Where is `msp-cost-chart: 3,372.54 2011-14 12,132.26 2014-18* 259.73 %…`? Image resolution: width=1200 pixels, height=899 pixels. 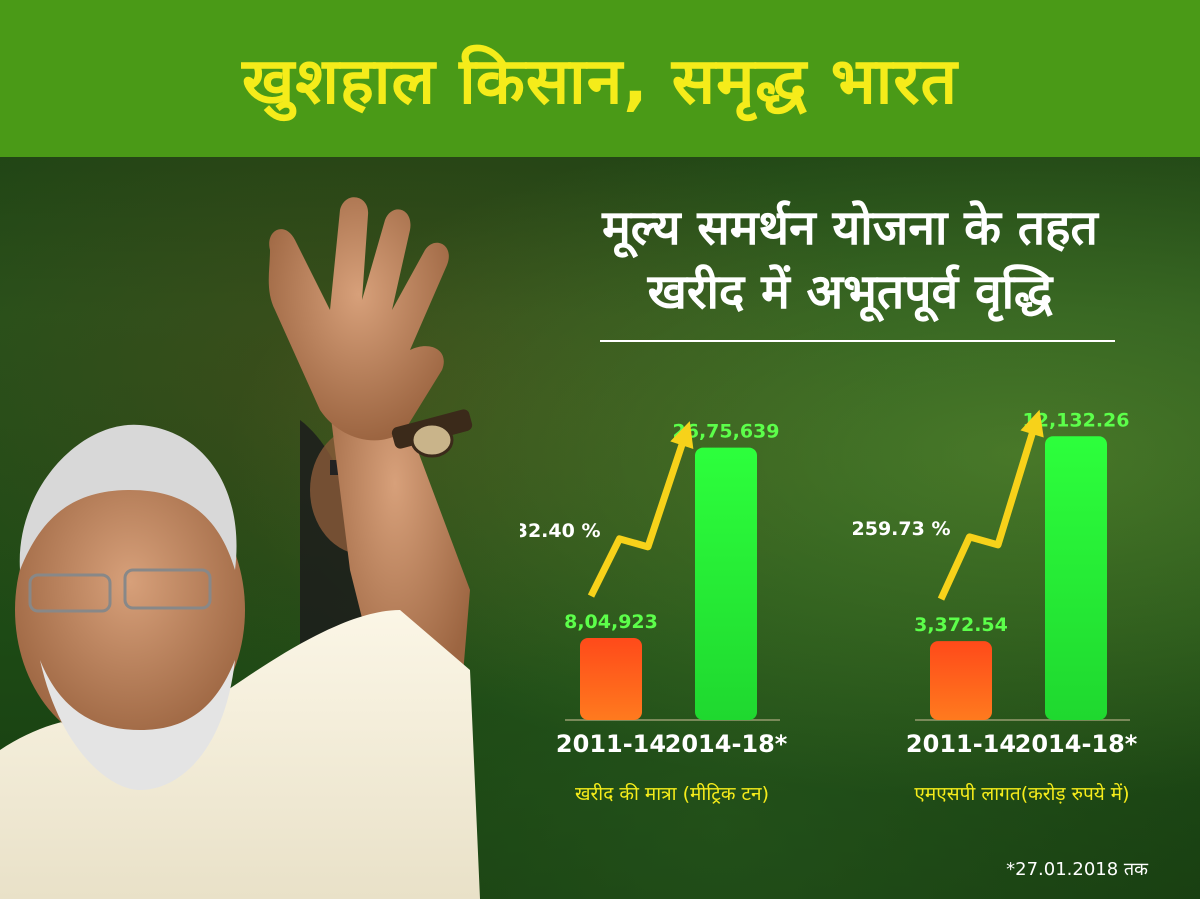
msp-cost-chart: 3,372.54 2011-14 12,132.26 2014-18* 259.73 %… is located at coordinates (995, 607).